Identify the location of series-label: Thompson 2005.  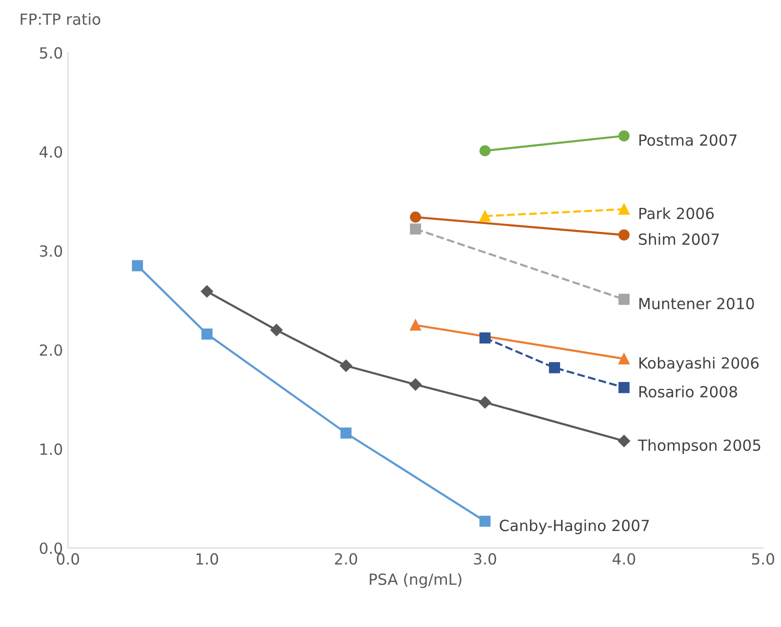
(699, 446).